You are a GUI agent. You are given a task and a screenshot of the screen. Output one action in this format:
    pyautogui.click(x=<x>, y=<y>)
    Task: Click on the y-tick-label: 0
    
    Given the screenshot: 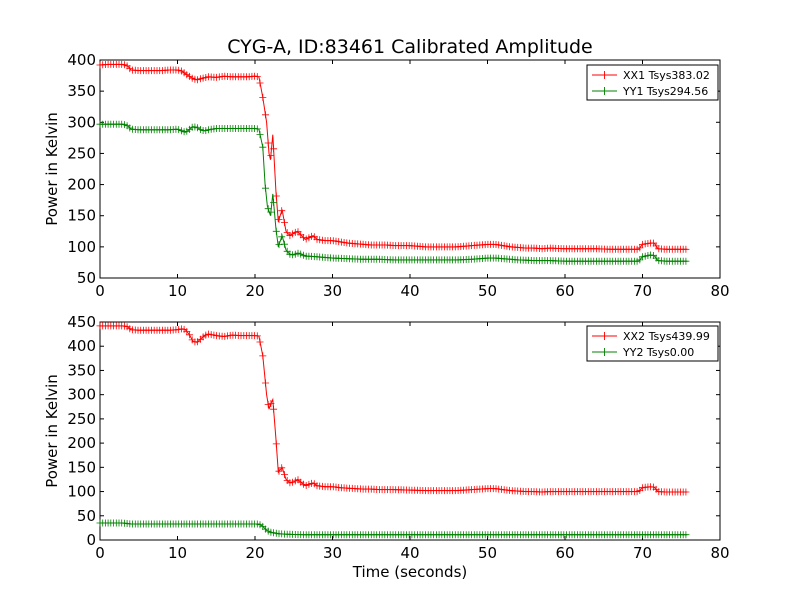 What is the action you would take?
    pyautogui.click(x=91, y=540)
    